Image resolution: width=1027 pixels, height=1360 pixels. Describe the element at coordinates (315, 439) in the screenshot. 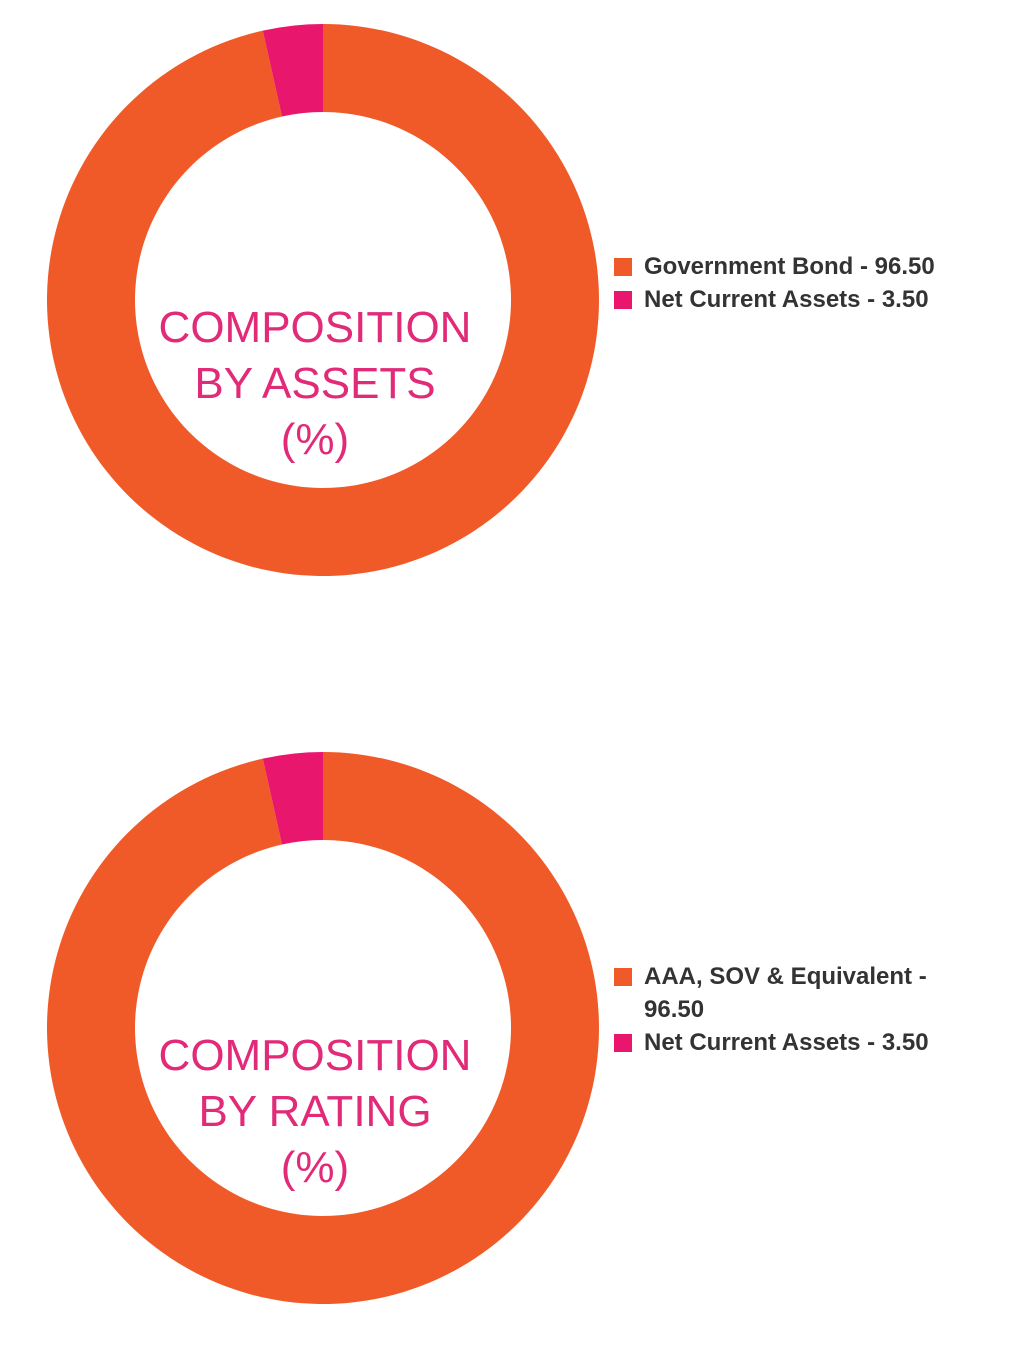

I see `assets-title-line-3: (%)` at that location.